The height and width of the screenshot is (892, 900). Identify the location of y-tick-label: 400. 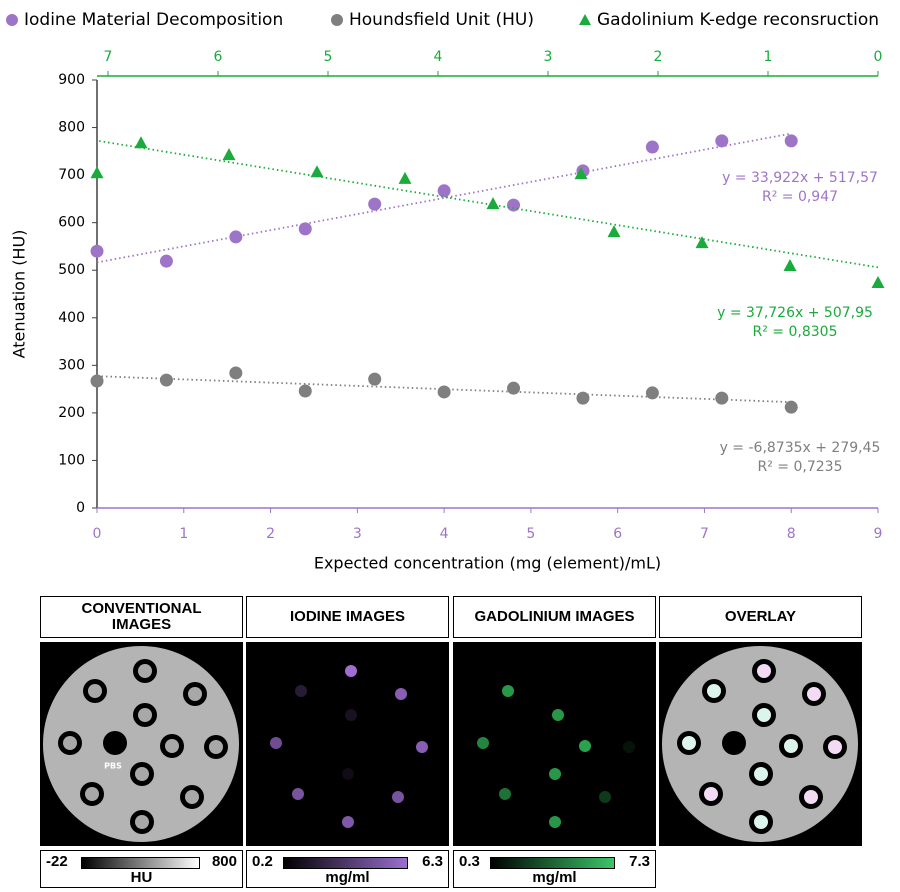
(71, 318).